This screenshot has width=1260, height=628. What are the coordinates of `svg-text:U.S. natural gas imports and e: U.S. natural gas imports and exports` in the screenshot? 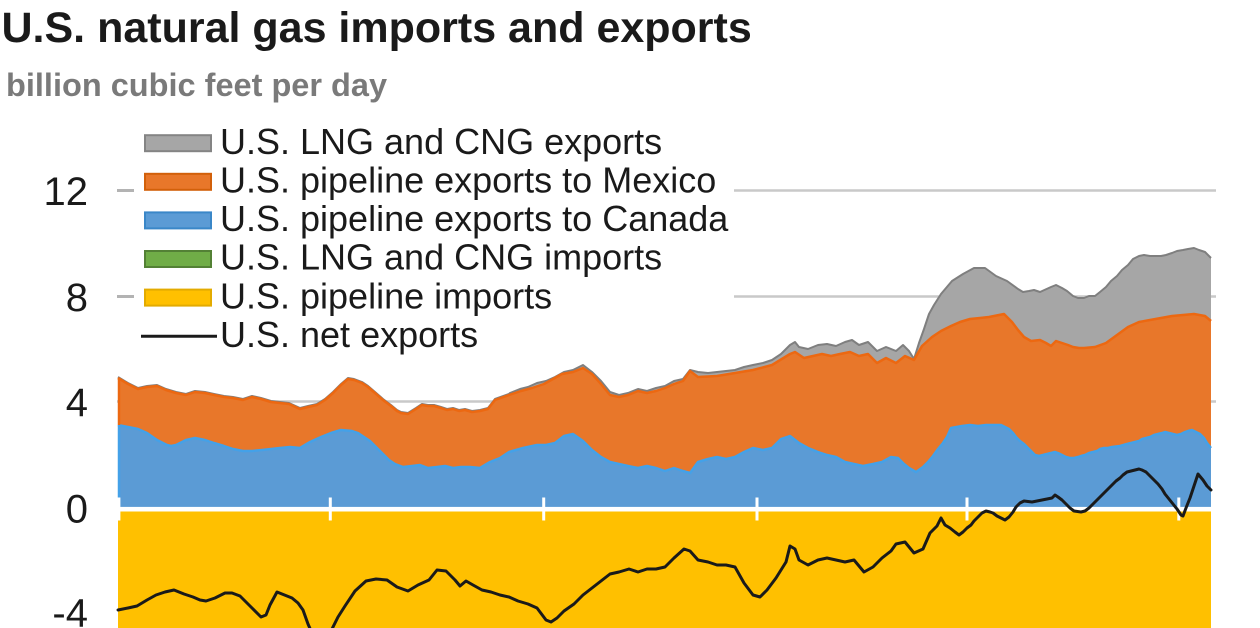 It's located at (377, 28).